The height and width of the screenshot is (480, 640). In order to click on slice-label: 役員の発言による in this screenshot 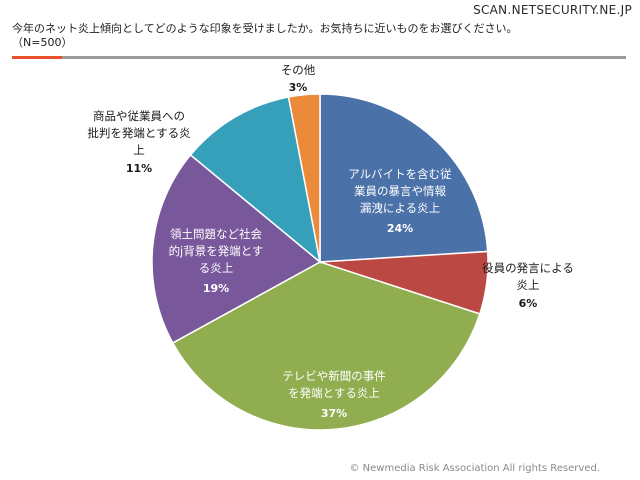, I will do `click(528, 268)`.